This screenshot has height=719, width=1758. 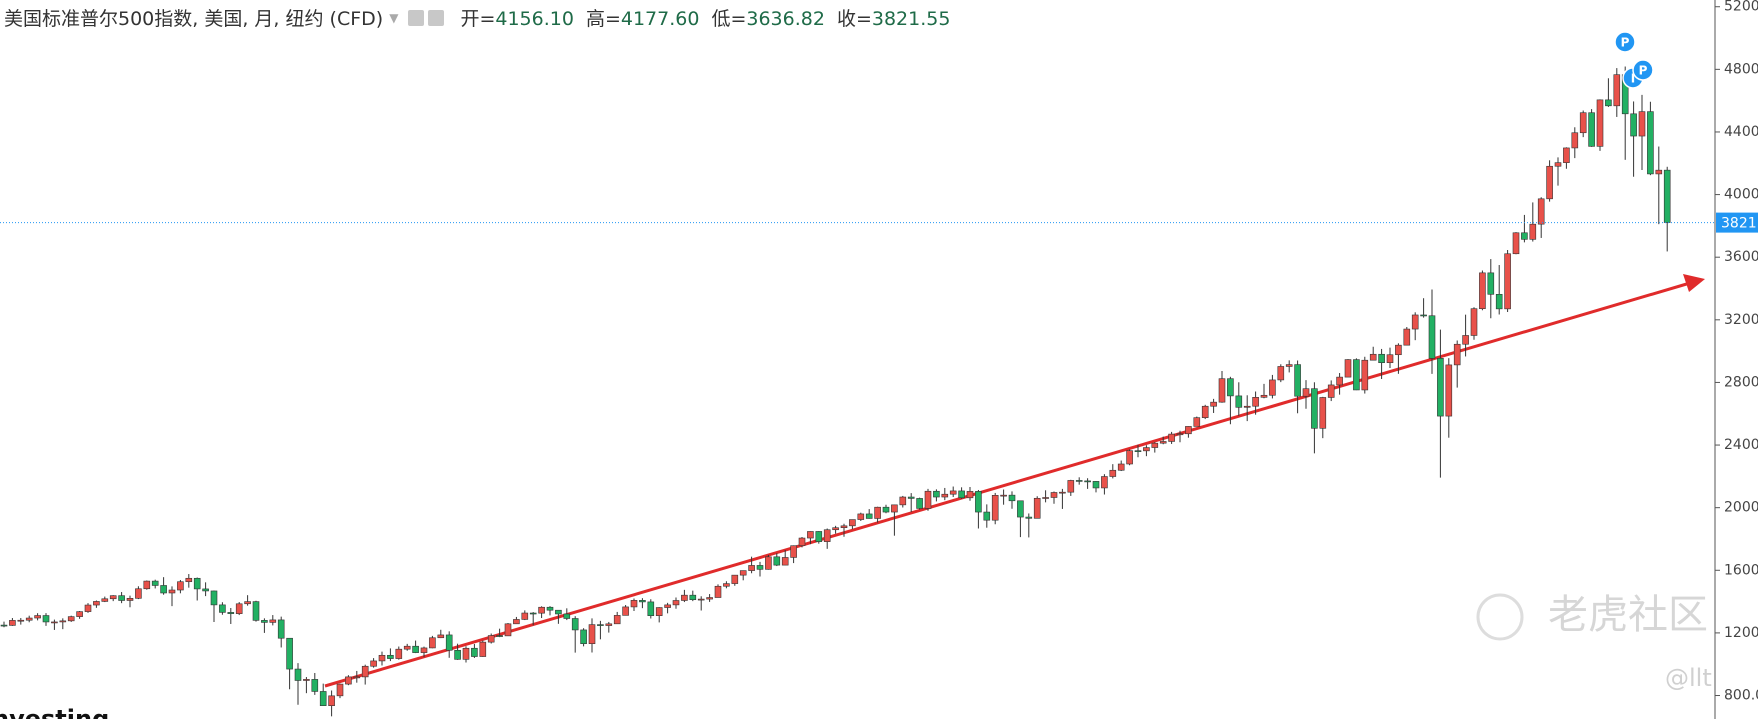 I want to click on y-tick-label: 2400, so click(x=1741, y=445).